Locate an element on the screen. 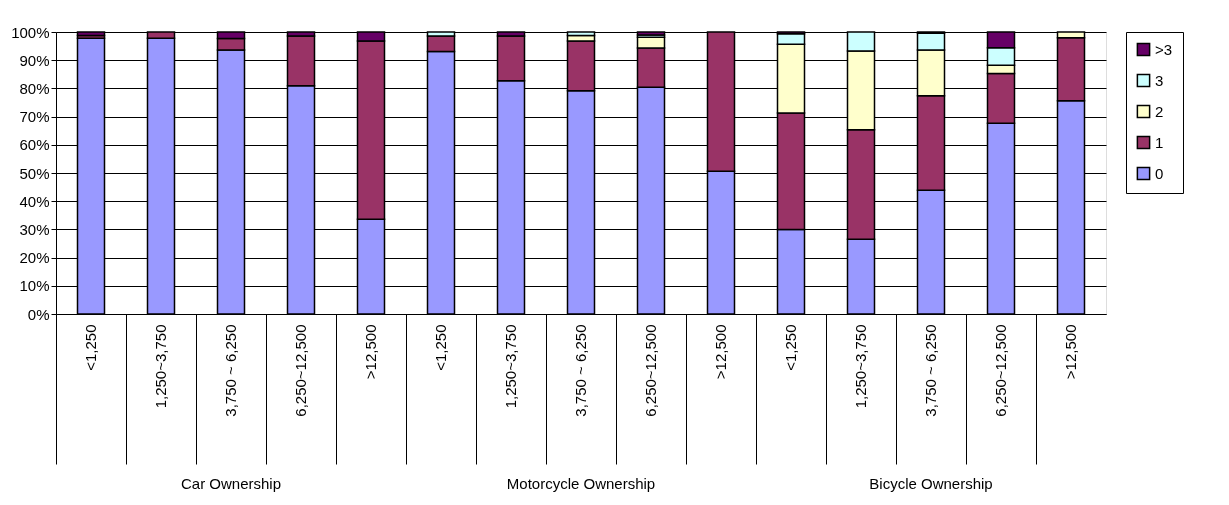  legend-label: 2 is located at coordinates (1159, 111).